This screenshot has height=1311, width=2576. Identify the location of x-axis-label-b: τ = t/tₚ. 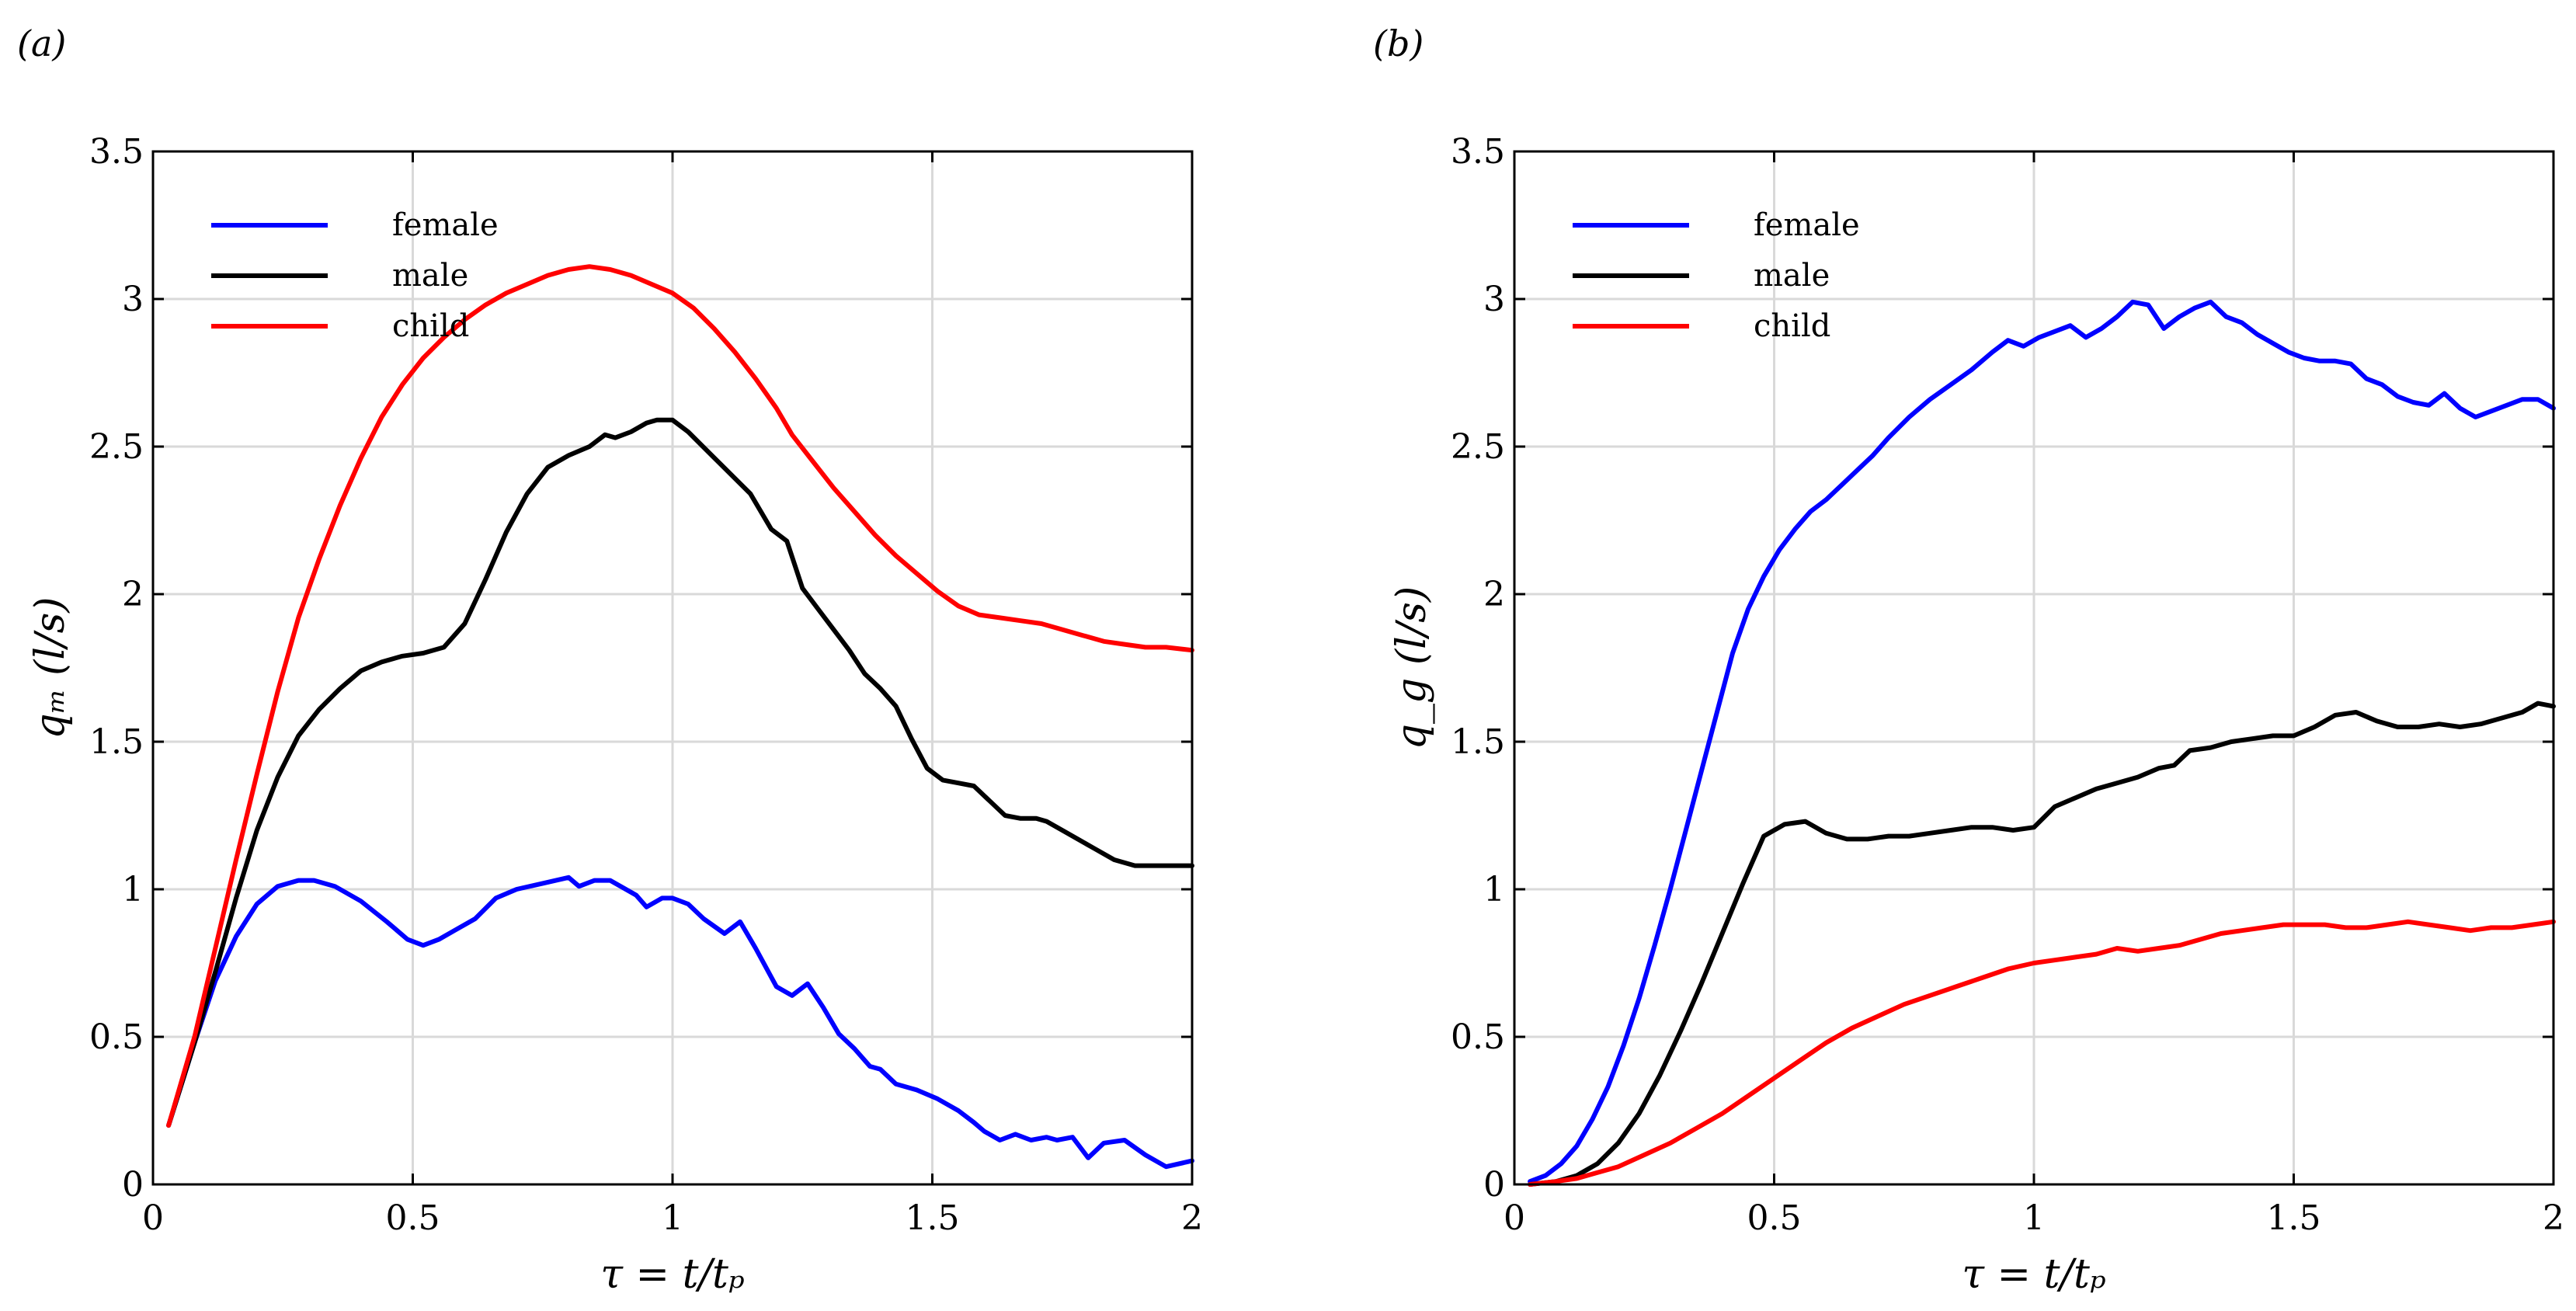
(2034, 1275).